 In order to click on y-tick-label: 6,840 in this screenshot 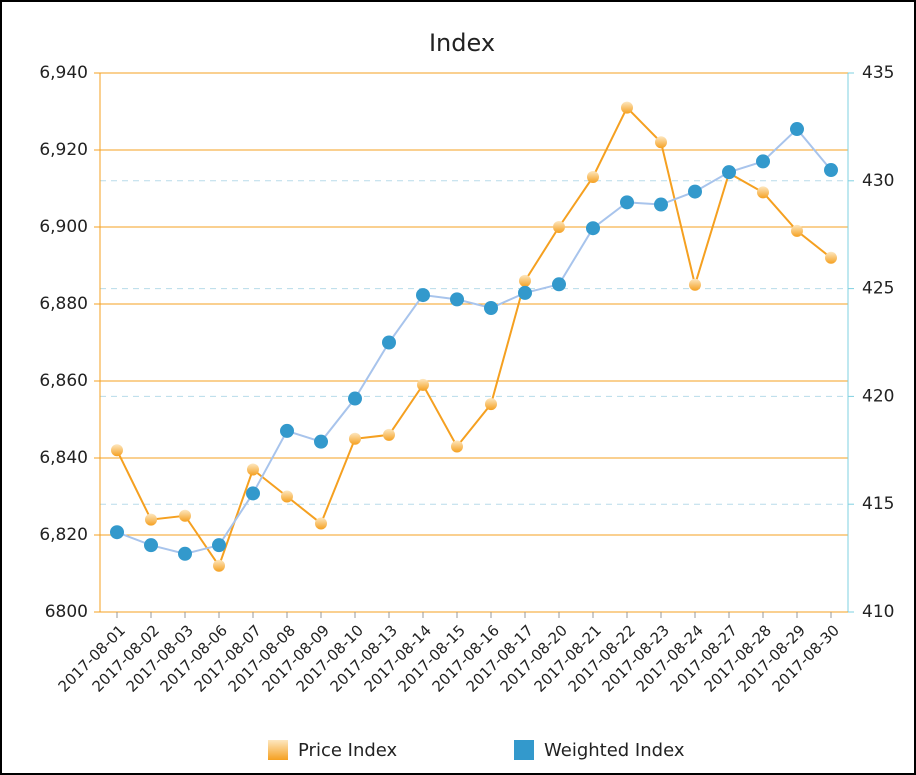, I will do `click(63, 458)`.